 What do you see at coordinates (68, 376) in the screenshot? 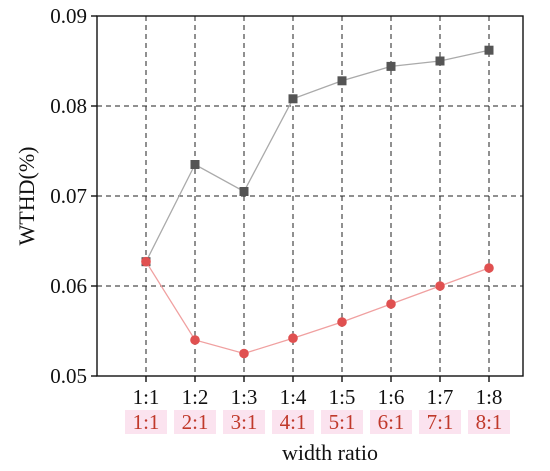
I see `y-tick-label: 0.05` at bounding box center [68, 376].